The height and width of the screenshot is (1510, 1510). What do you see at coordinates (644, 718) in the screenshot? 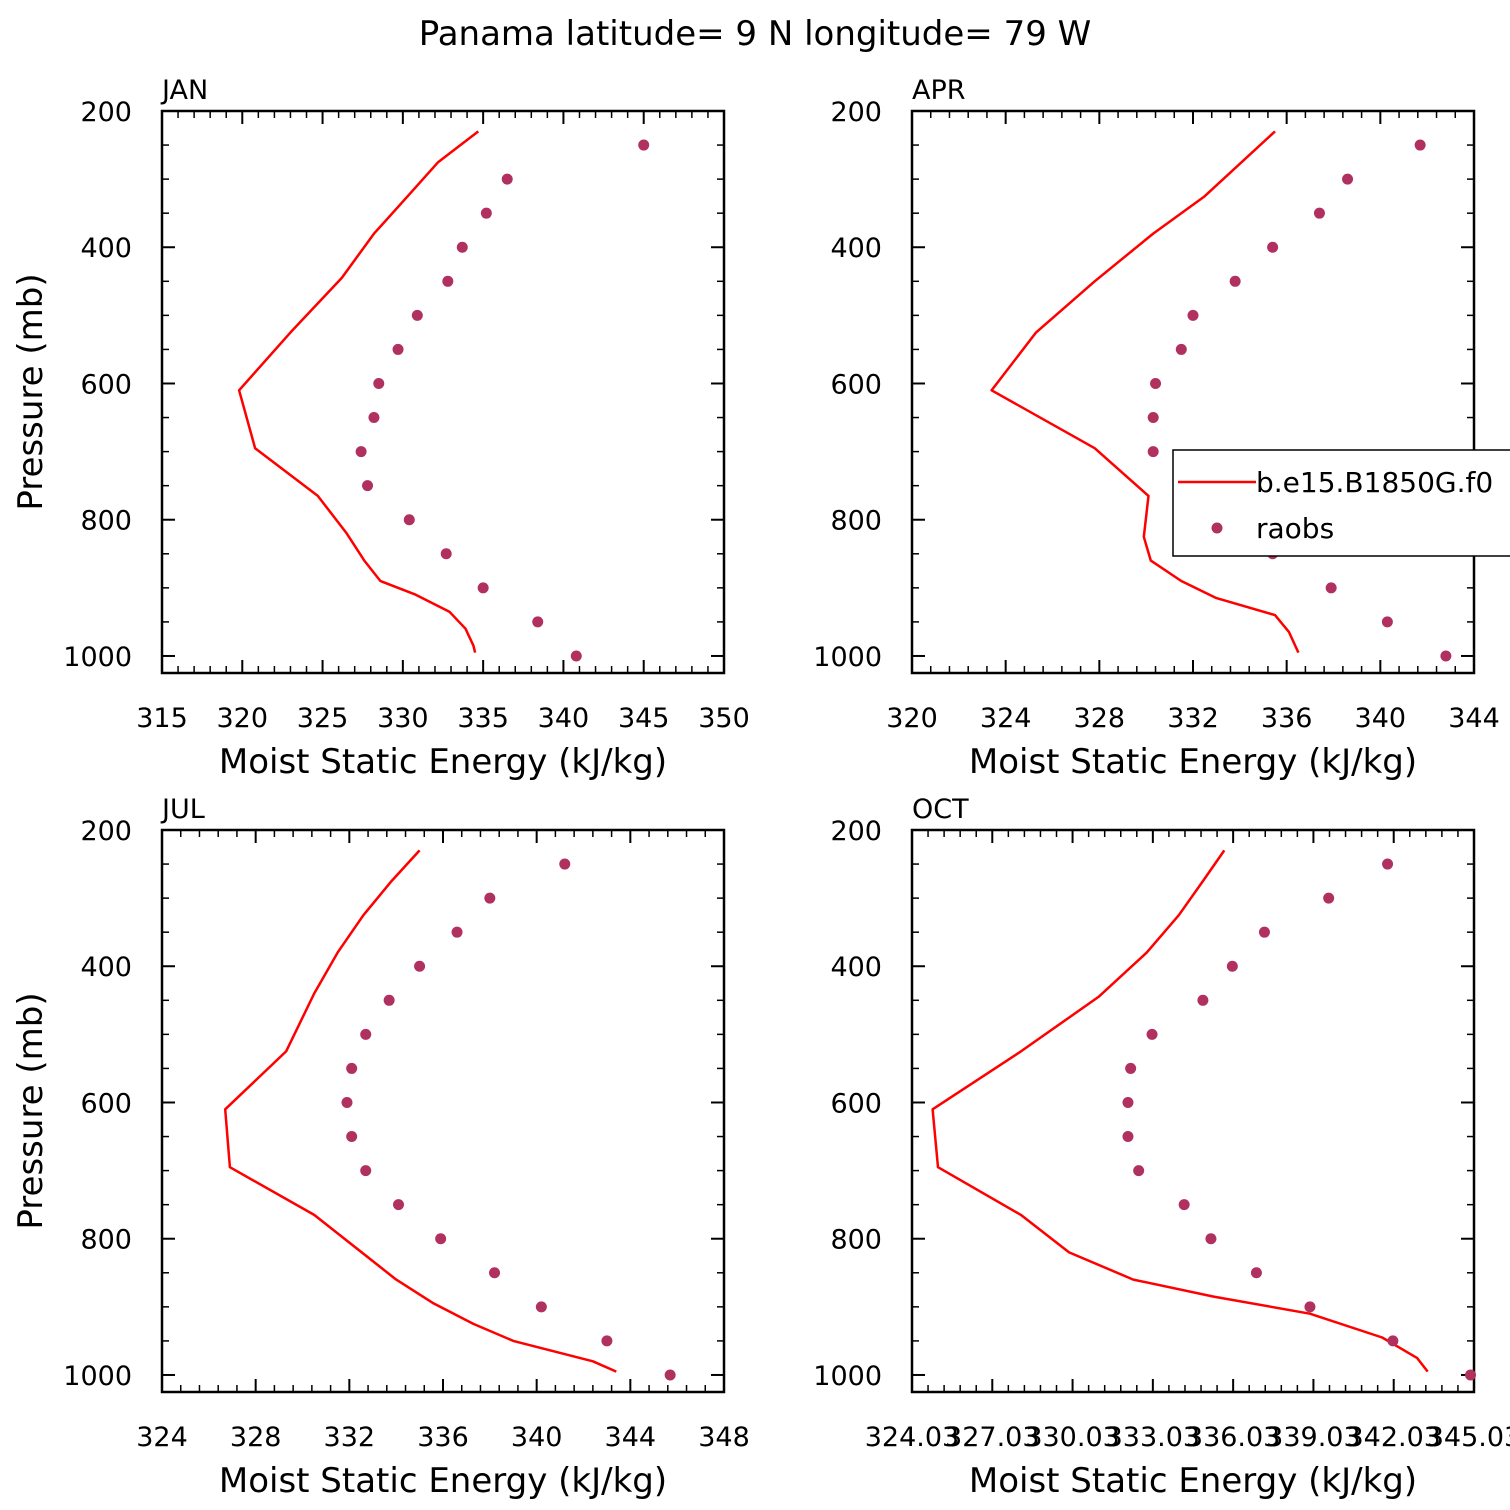
I see `x-tick-label: 345` at bounding box center [644, 718].